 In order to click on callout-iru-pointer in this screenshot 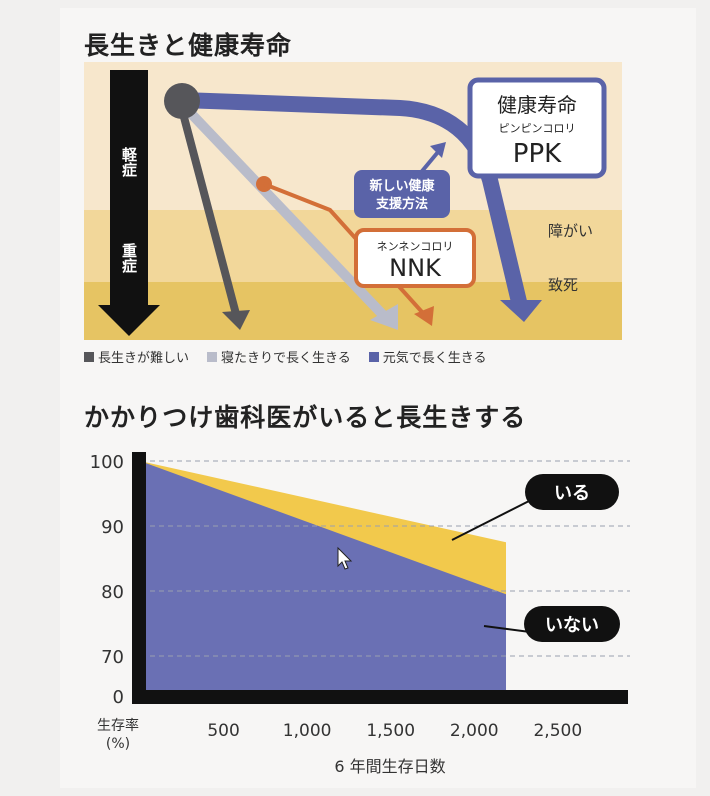, I will do `click(491, 520)`.